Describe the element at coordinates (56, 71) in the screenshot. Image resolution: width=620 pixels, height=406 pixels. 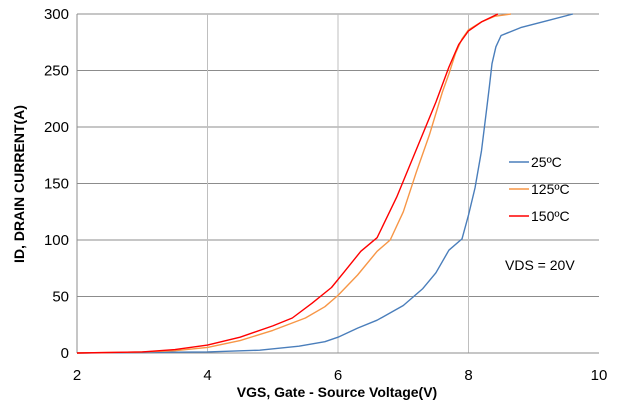
I see `y-tick-label: 250` at that location.